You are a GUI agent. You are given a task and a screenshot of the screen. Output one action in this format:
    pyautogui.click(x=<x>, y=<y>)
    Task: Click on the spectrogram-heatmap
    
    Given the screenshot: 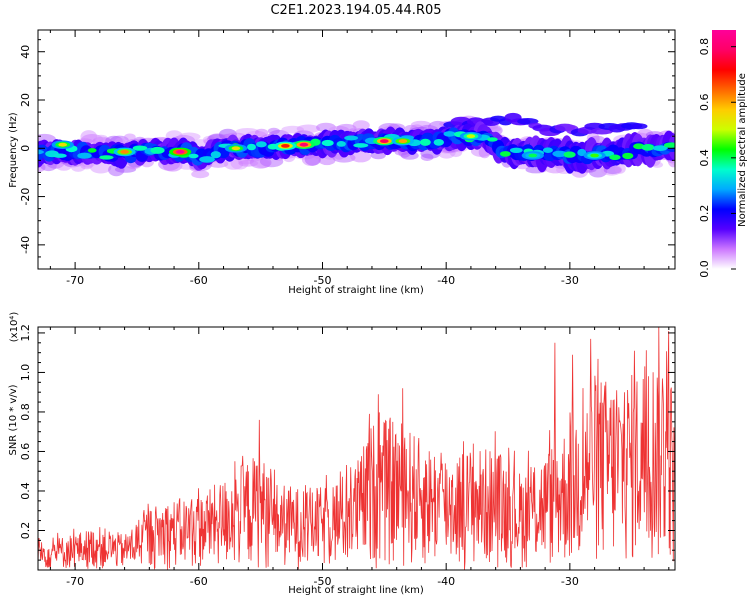 What is the action you would take?
    pyautogui.click(x=356, y=145)
    